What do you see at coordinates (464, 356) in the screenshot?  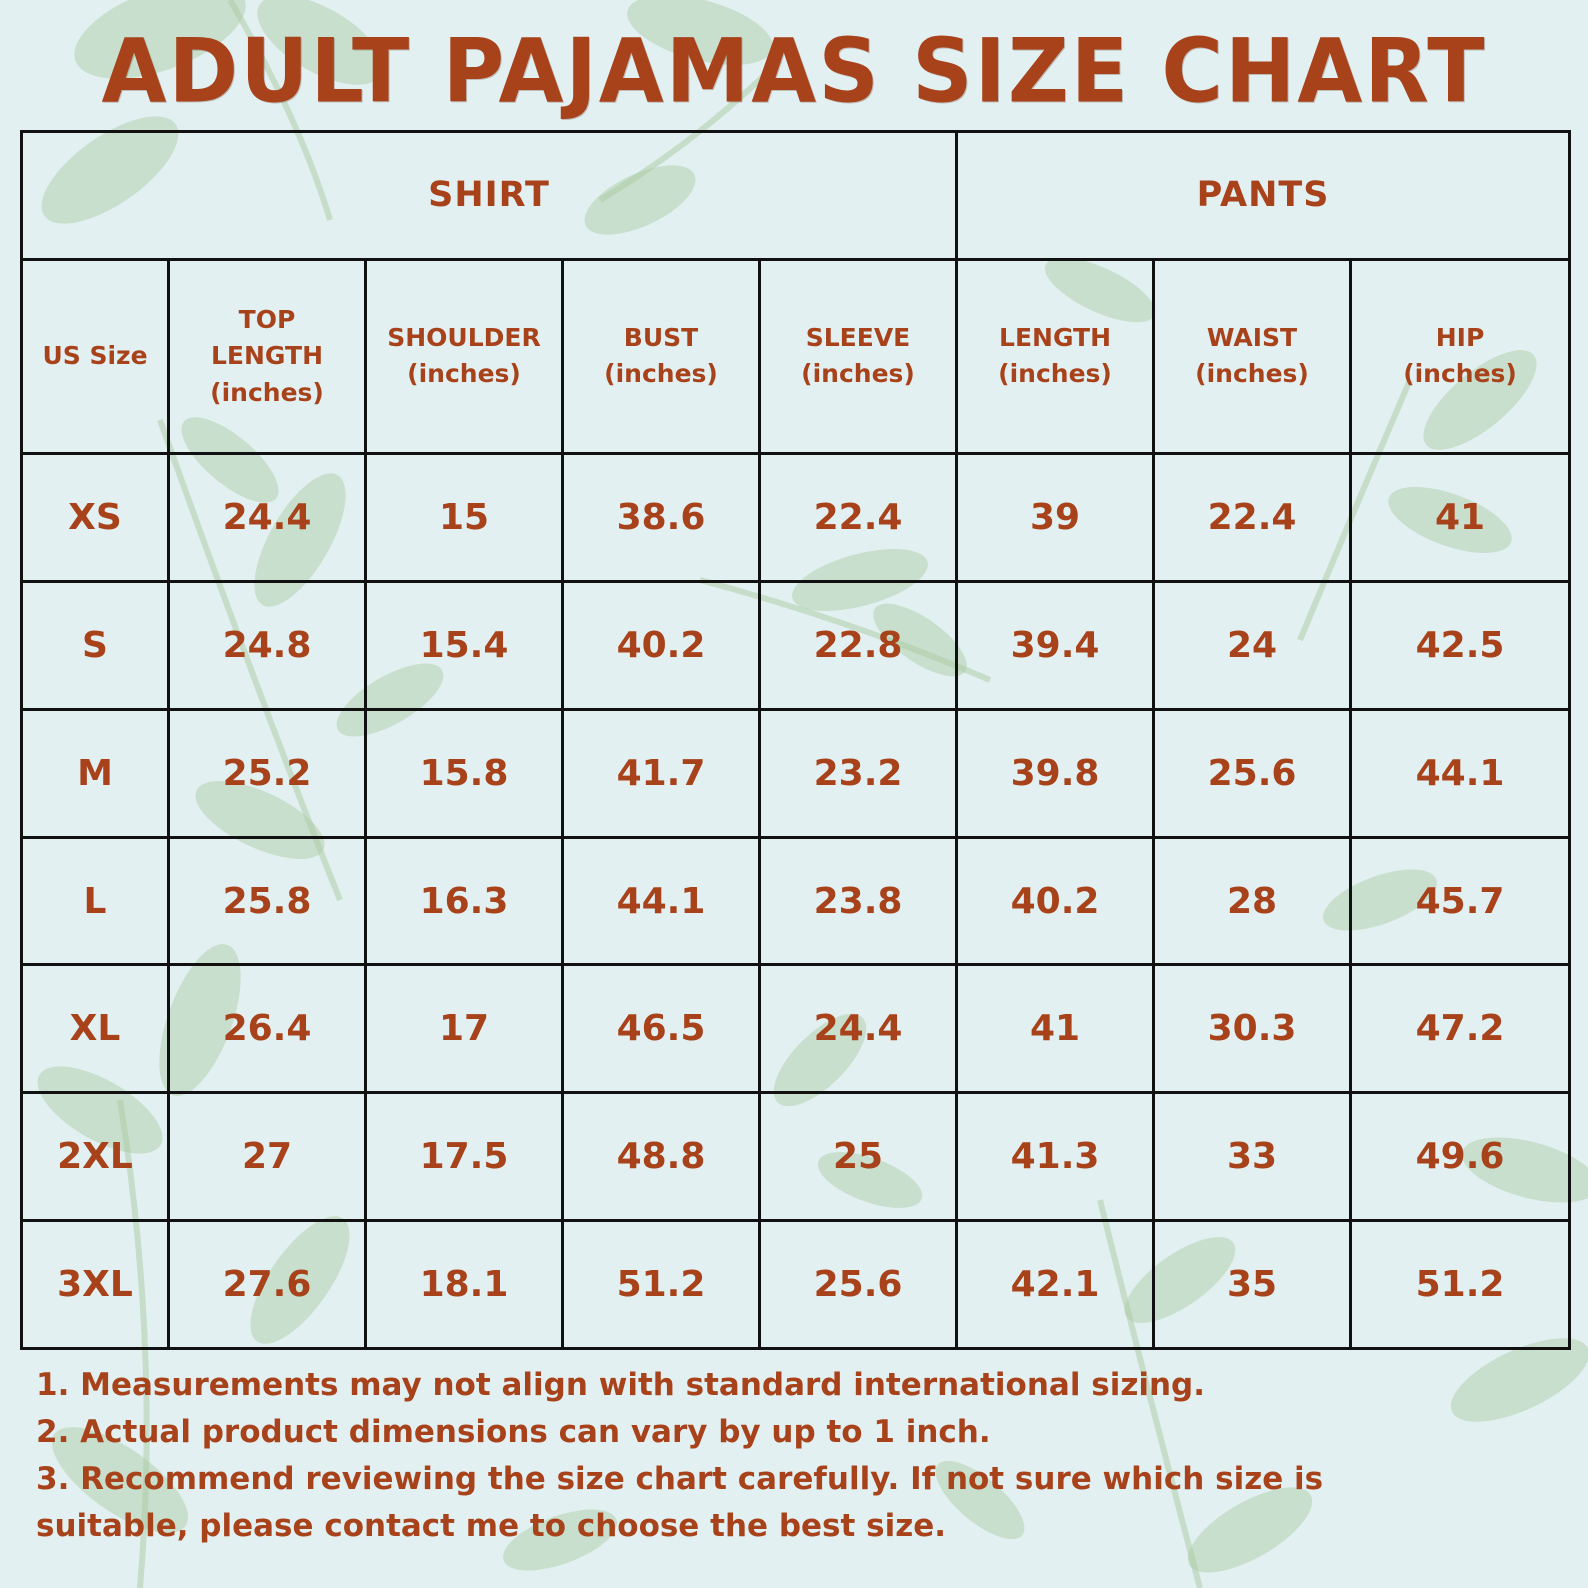 I see `column-header-shoulder: SHOULDER (inches)` at bounding box center [464, 356].